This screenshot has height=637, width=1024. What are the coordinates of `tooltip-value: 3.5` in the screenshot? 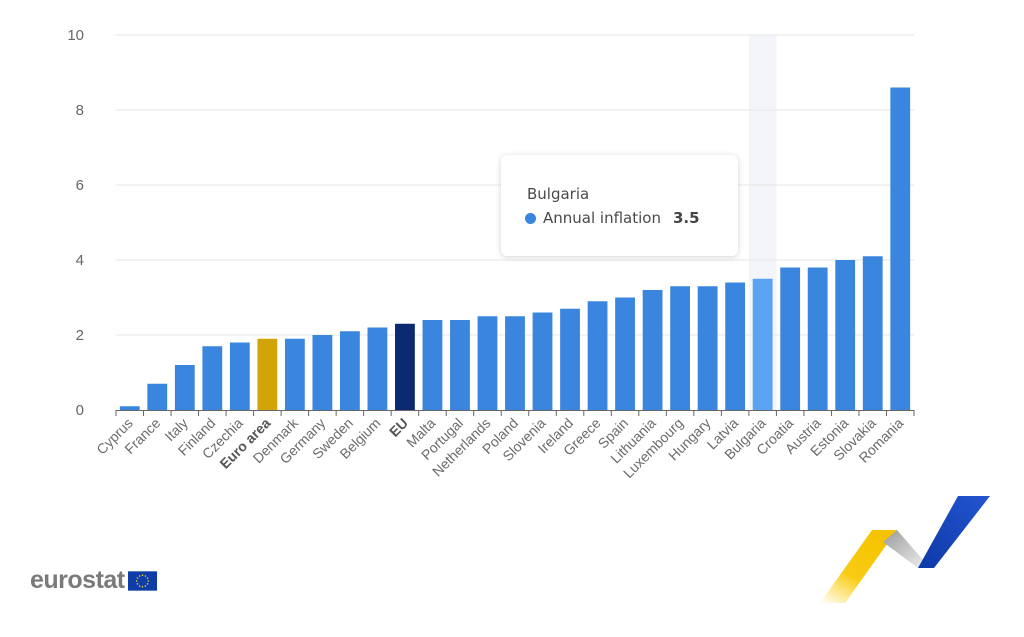 It's located at (686, 218).